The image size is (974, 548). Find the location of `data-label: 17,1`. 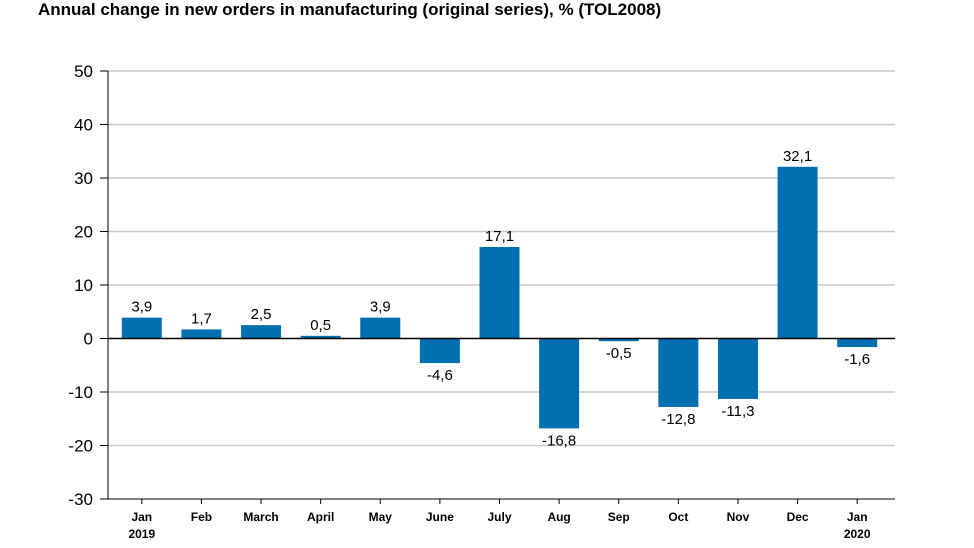

data-label: 17,1 is located at coordinates (499, 236).